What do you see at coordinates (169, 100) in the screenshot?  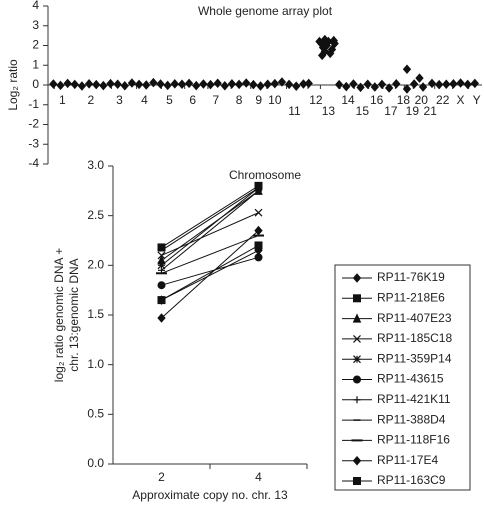 I see `x-tick-label: 5` at bounding box center [169, 100].